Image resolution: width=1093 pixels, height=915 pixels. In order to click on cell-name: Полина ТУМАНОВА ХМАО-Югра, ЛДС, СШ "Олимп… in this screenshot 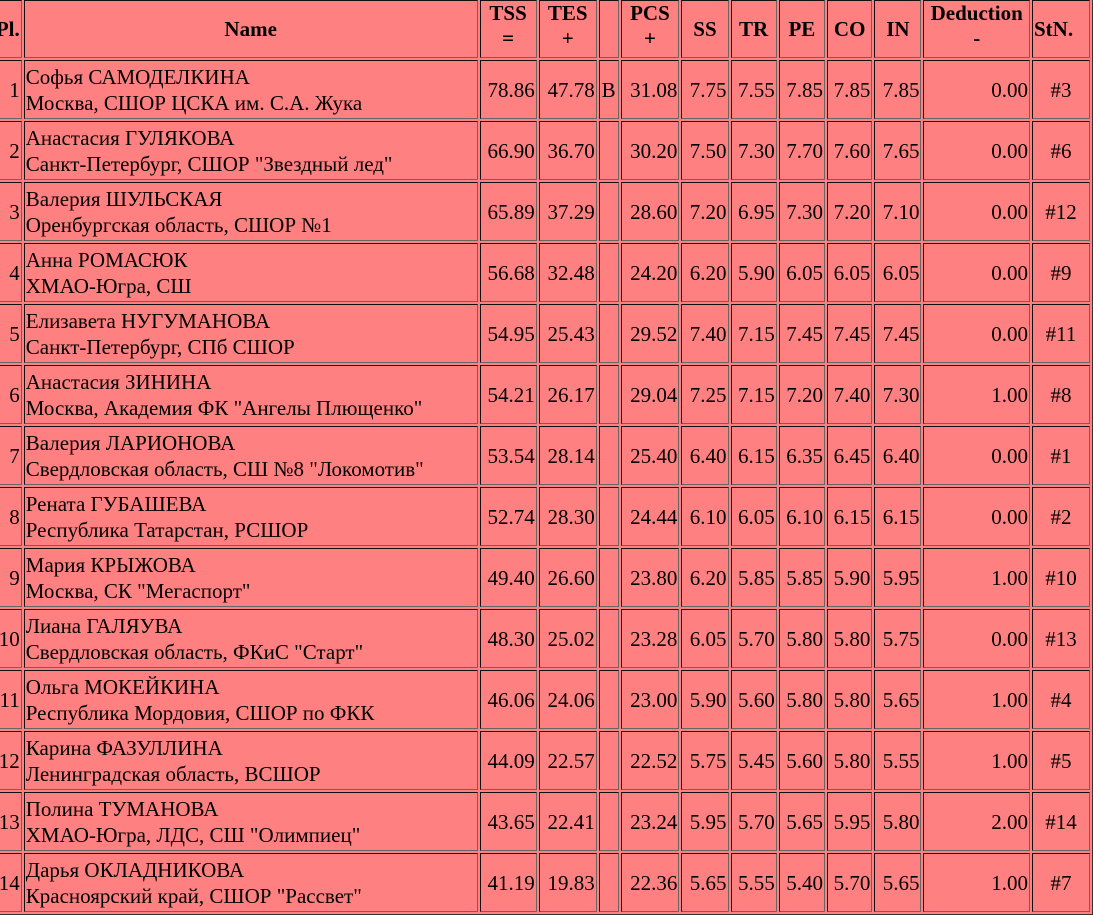, I will do `click(250, 821)`.